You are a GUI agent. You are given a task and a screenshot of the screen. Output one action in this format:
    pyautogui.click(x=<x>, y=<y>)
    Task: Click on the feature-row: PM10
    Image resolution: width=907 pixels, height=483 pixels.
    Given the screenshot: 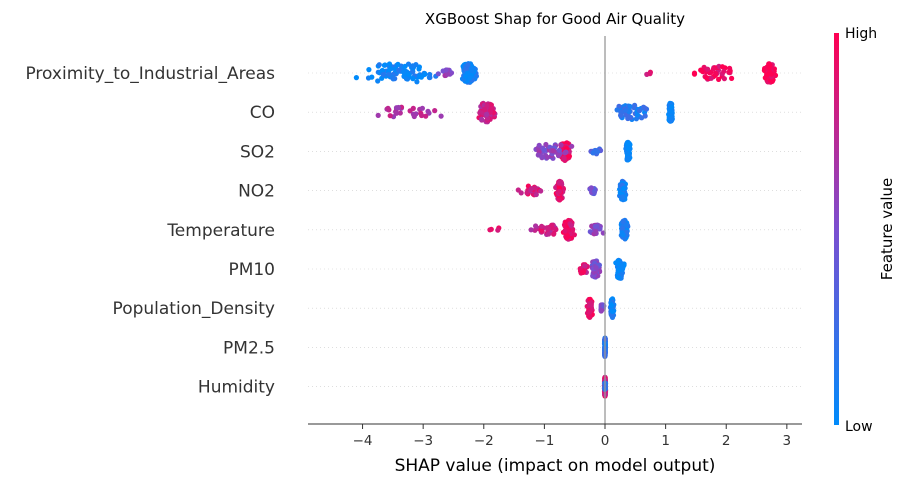 What is the action you would take?
    pyautogui.click(x=515, y=269)
    